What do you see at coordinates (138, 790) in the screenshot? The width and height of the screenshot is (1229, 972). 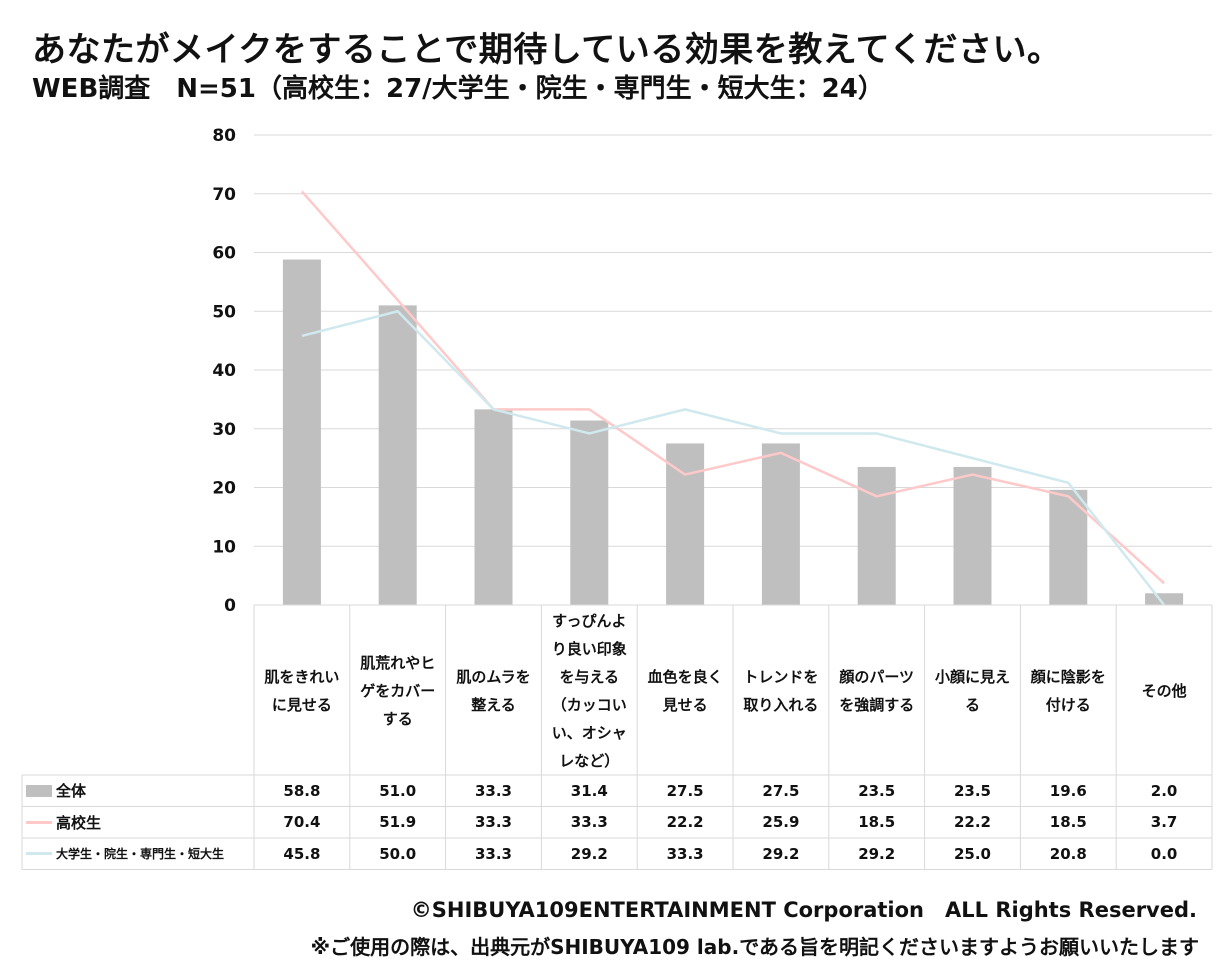 I see `legend-entry: 全体` at bounding box center [138, 790].